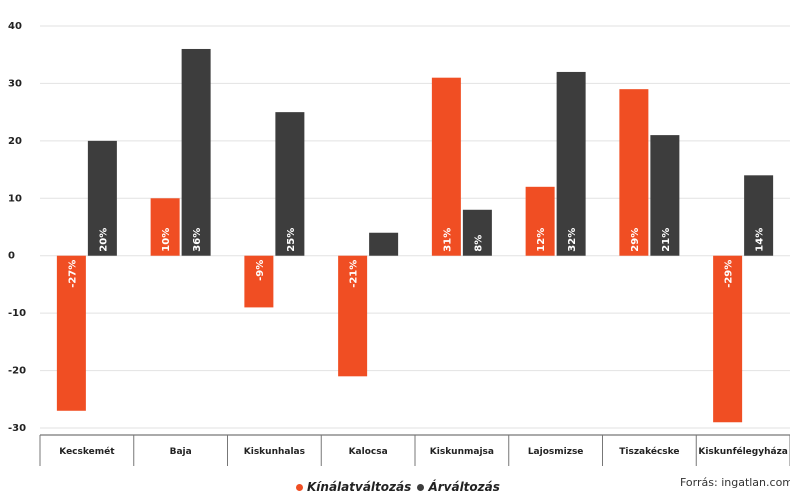 This screenshot has height=498, width=790. Describe the element at coordinates (743, 451) in the screenshot. I see `x-category-label: Kiskunfélegyháza` at that location.